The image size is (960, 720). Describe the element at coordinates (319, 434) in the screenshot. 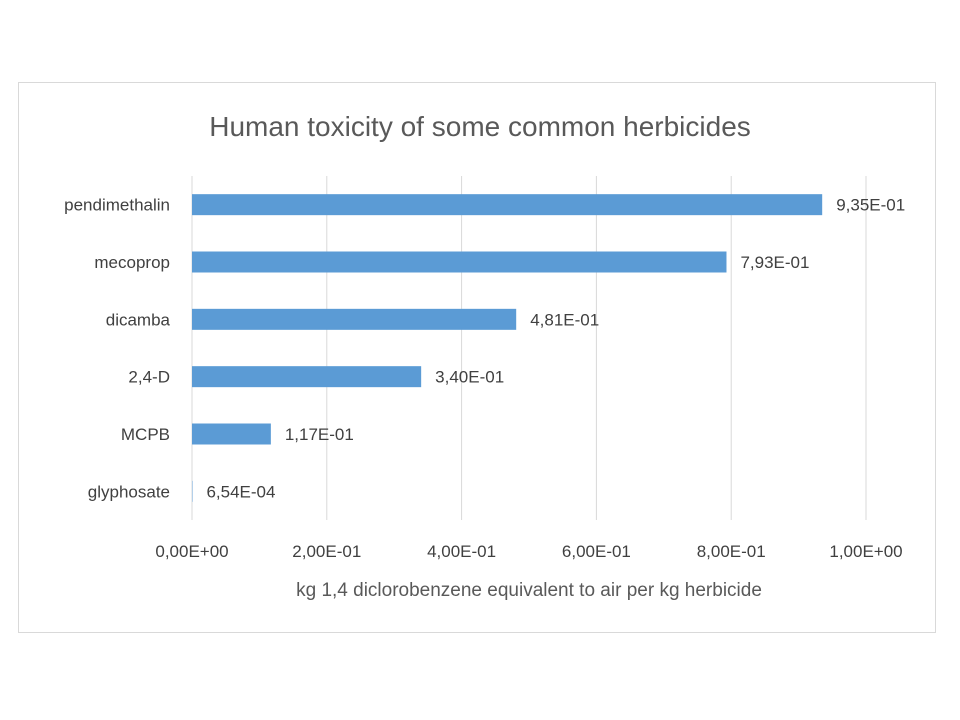

I see `data-label: 1,17E-01` at that location.